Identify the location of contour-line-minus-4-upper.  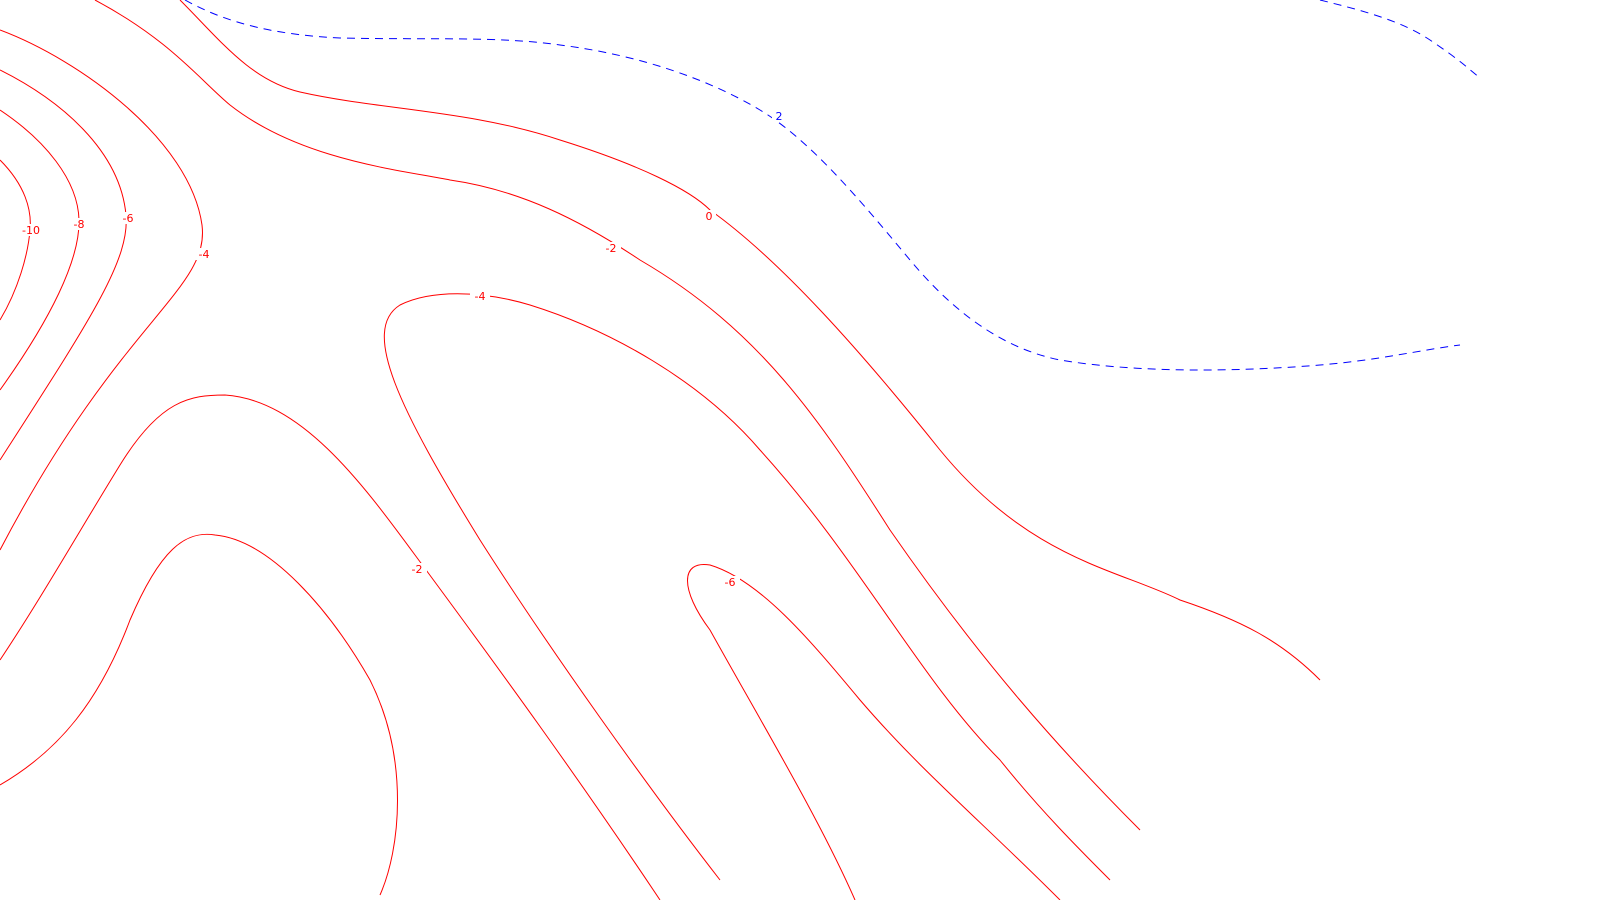
(101, 290).